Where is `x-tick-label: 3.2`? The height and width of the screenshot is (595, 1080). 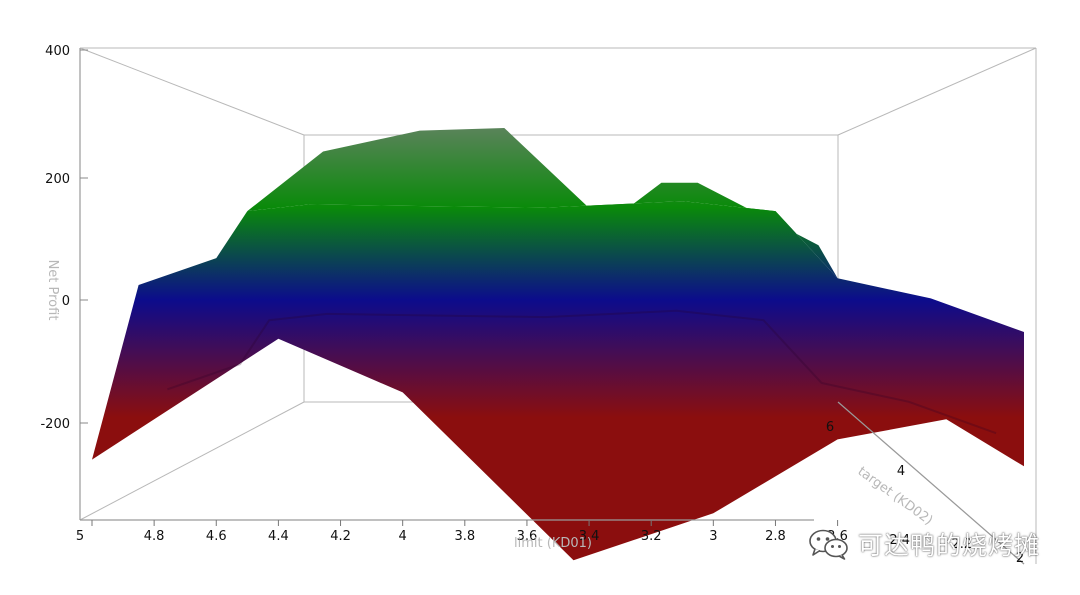
x-tick-label: 3.2 is located at coordinates (651, 536).